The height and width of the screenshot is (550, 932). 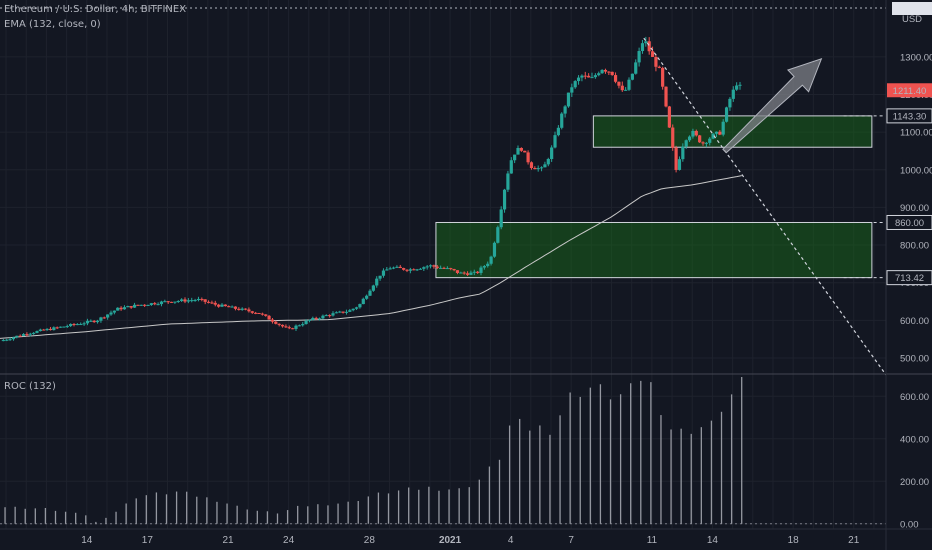 I want to click on support-zones, so click(x=660, y=197).